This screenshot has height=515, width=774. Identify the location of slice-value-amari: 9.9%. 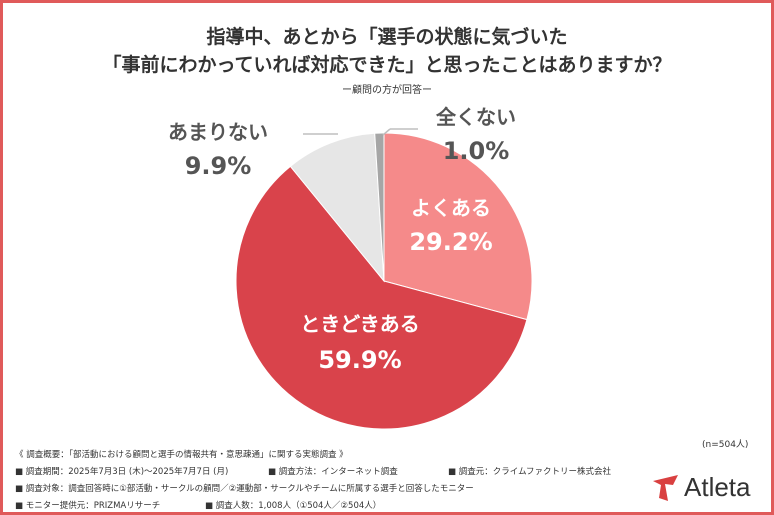
(218, 166).